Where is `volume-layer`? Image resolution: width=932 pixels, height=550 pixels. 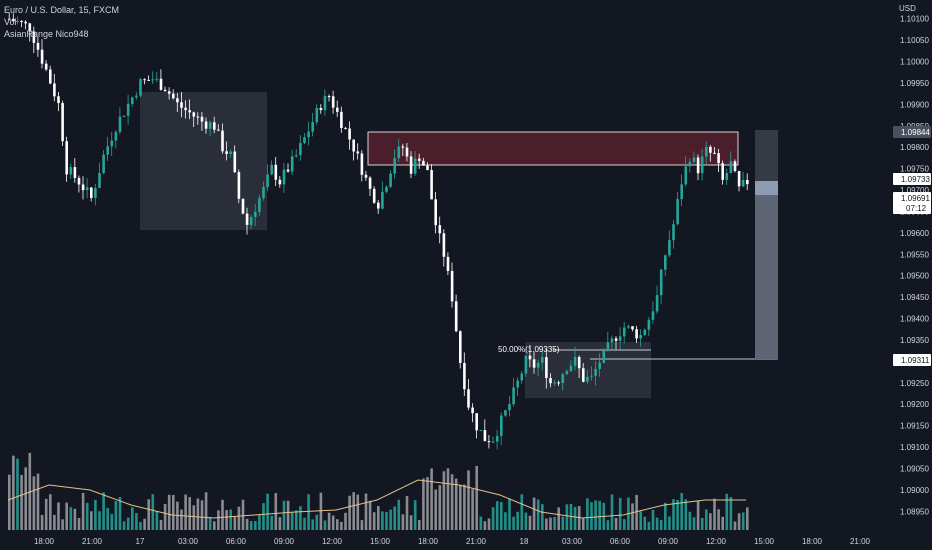
volume-layer is located at coordinates (378, 491).